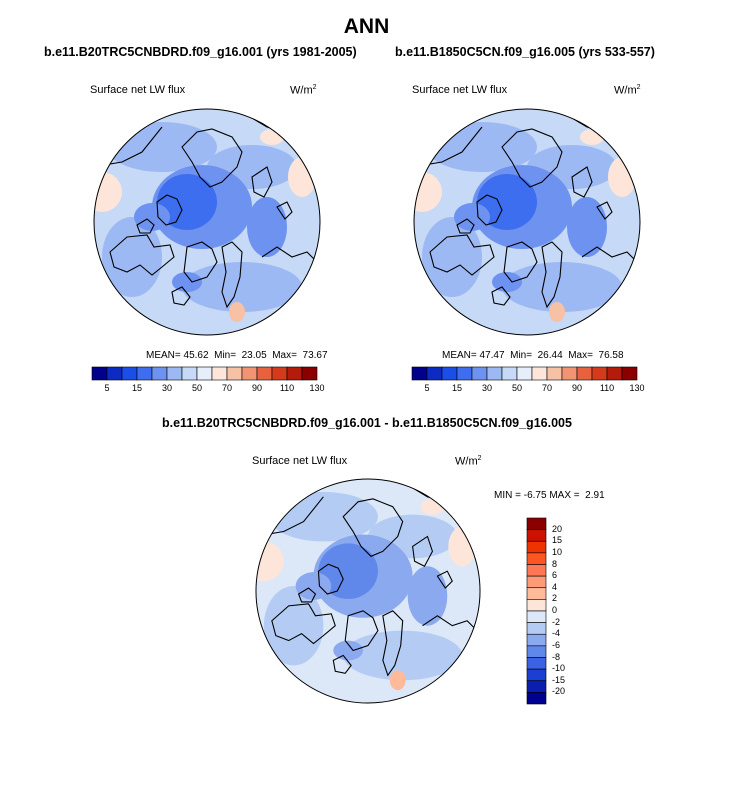 The image size is (733, 796). Describe the element at coordinates (556, 644) in the screenshot. I see `colorbar-tick-label: -6` at that location.